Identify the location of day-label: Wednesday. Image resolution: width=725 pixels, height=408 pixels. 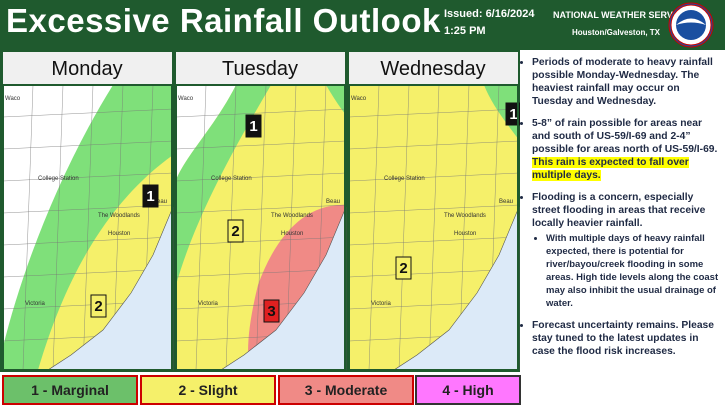
(432, 69).